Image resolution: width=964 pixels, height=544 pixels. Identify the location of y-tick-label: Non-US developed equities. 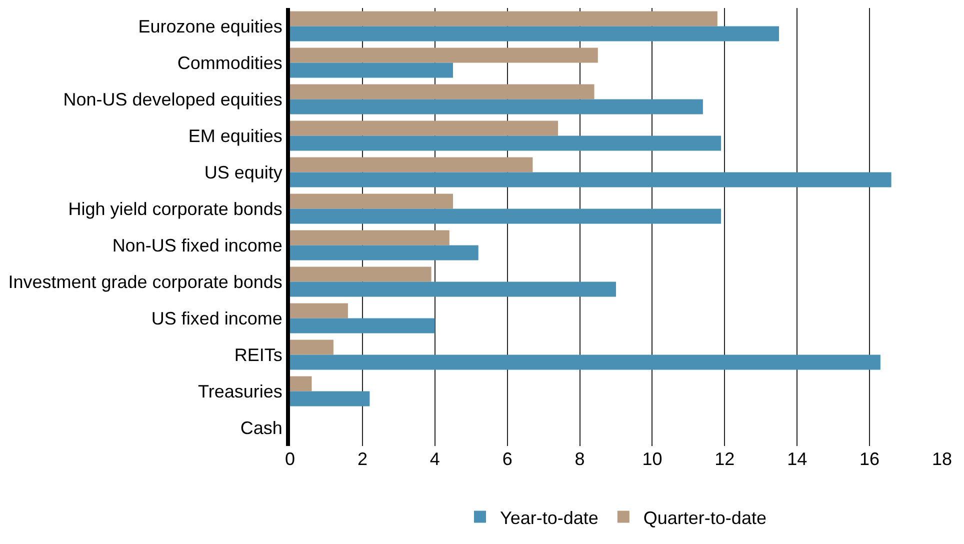
(172, 100).